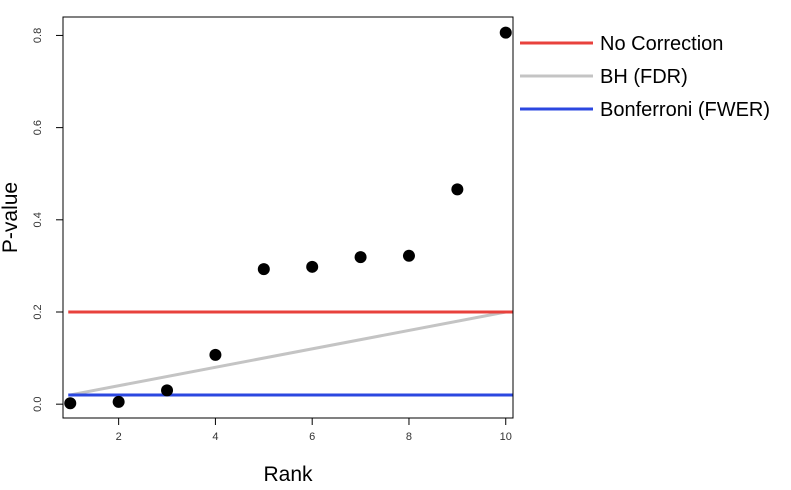 This screenshot has height=490, width=791. Describe the element at coordinates (38, 219) in the screenshot. I see `y-tick-label: 0.4` at that location.